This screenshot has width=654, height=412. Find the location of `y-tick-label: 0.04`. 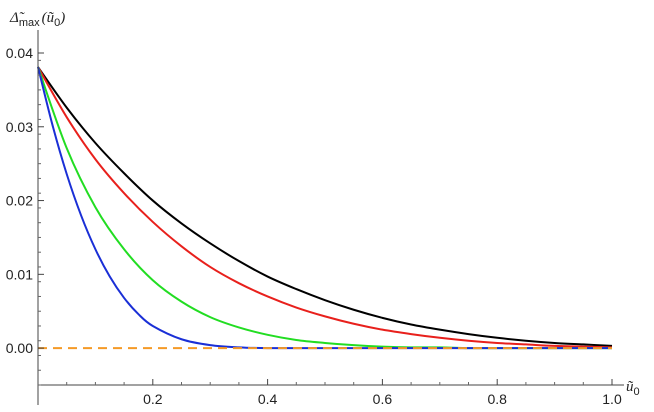

y-tick-label: 0.04 is located at coordinates (19, 53).